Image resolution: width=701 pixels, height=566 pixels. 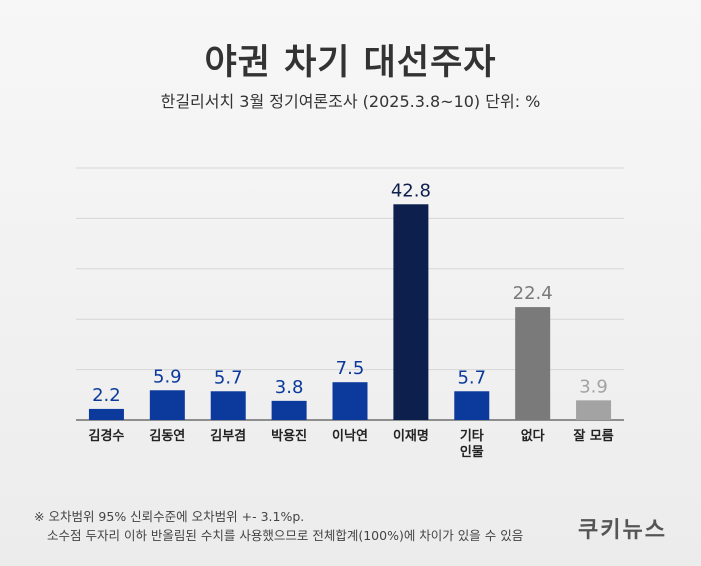 What do you see at coordinates (167, 436) in the screenshot?
I see `category-tick-label: 김동연` at bounding box center [167, 436].